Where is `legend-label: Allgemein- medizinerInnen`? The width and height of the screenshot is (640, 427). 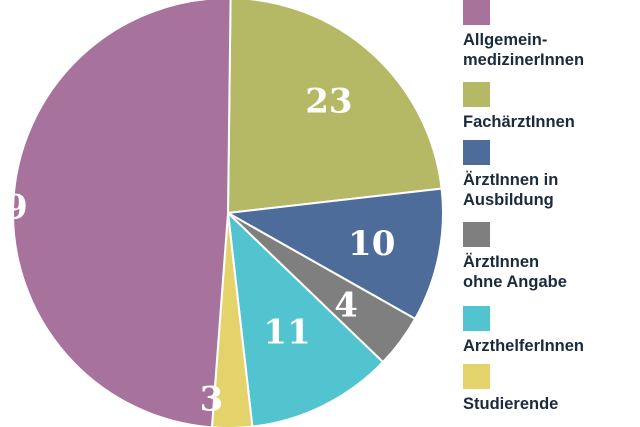 legend-label: Allgemein- medizinerInnen is located at coordinates (524, 50).